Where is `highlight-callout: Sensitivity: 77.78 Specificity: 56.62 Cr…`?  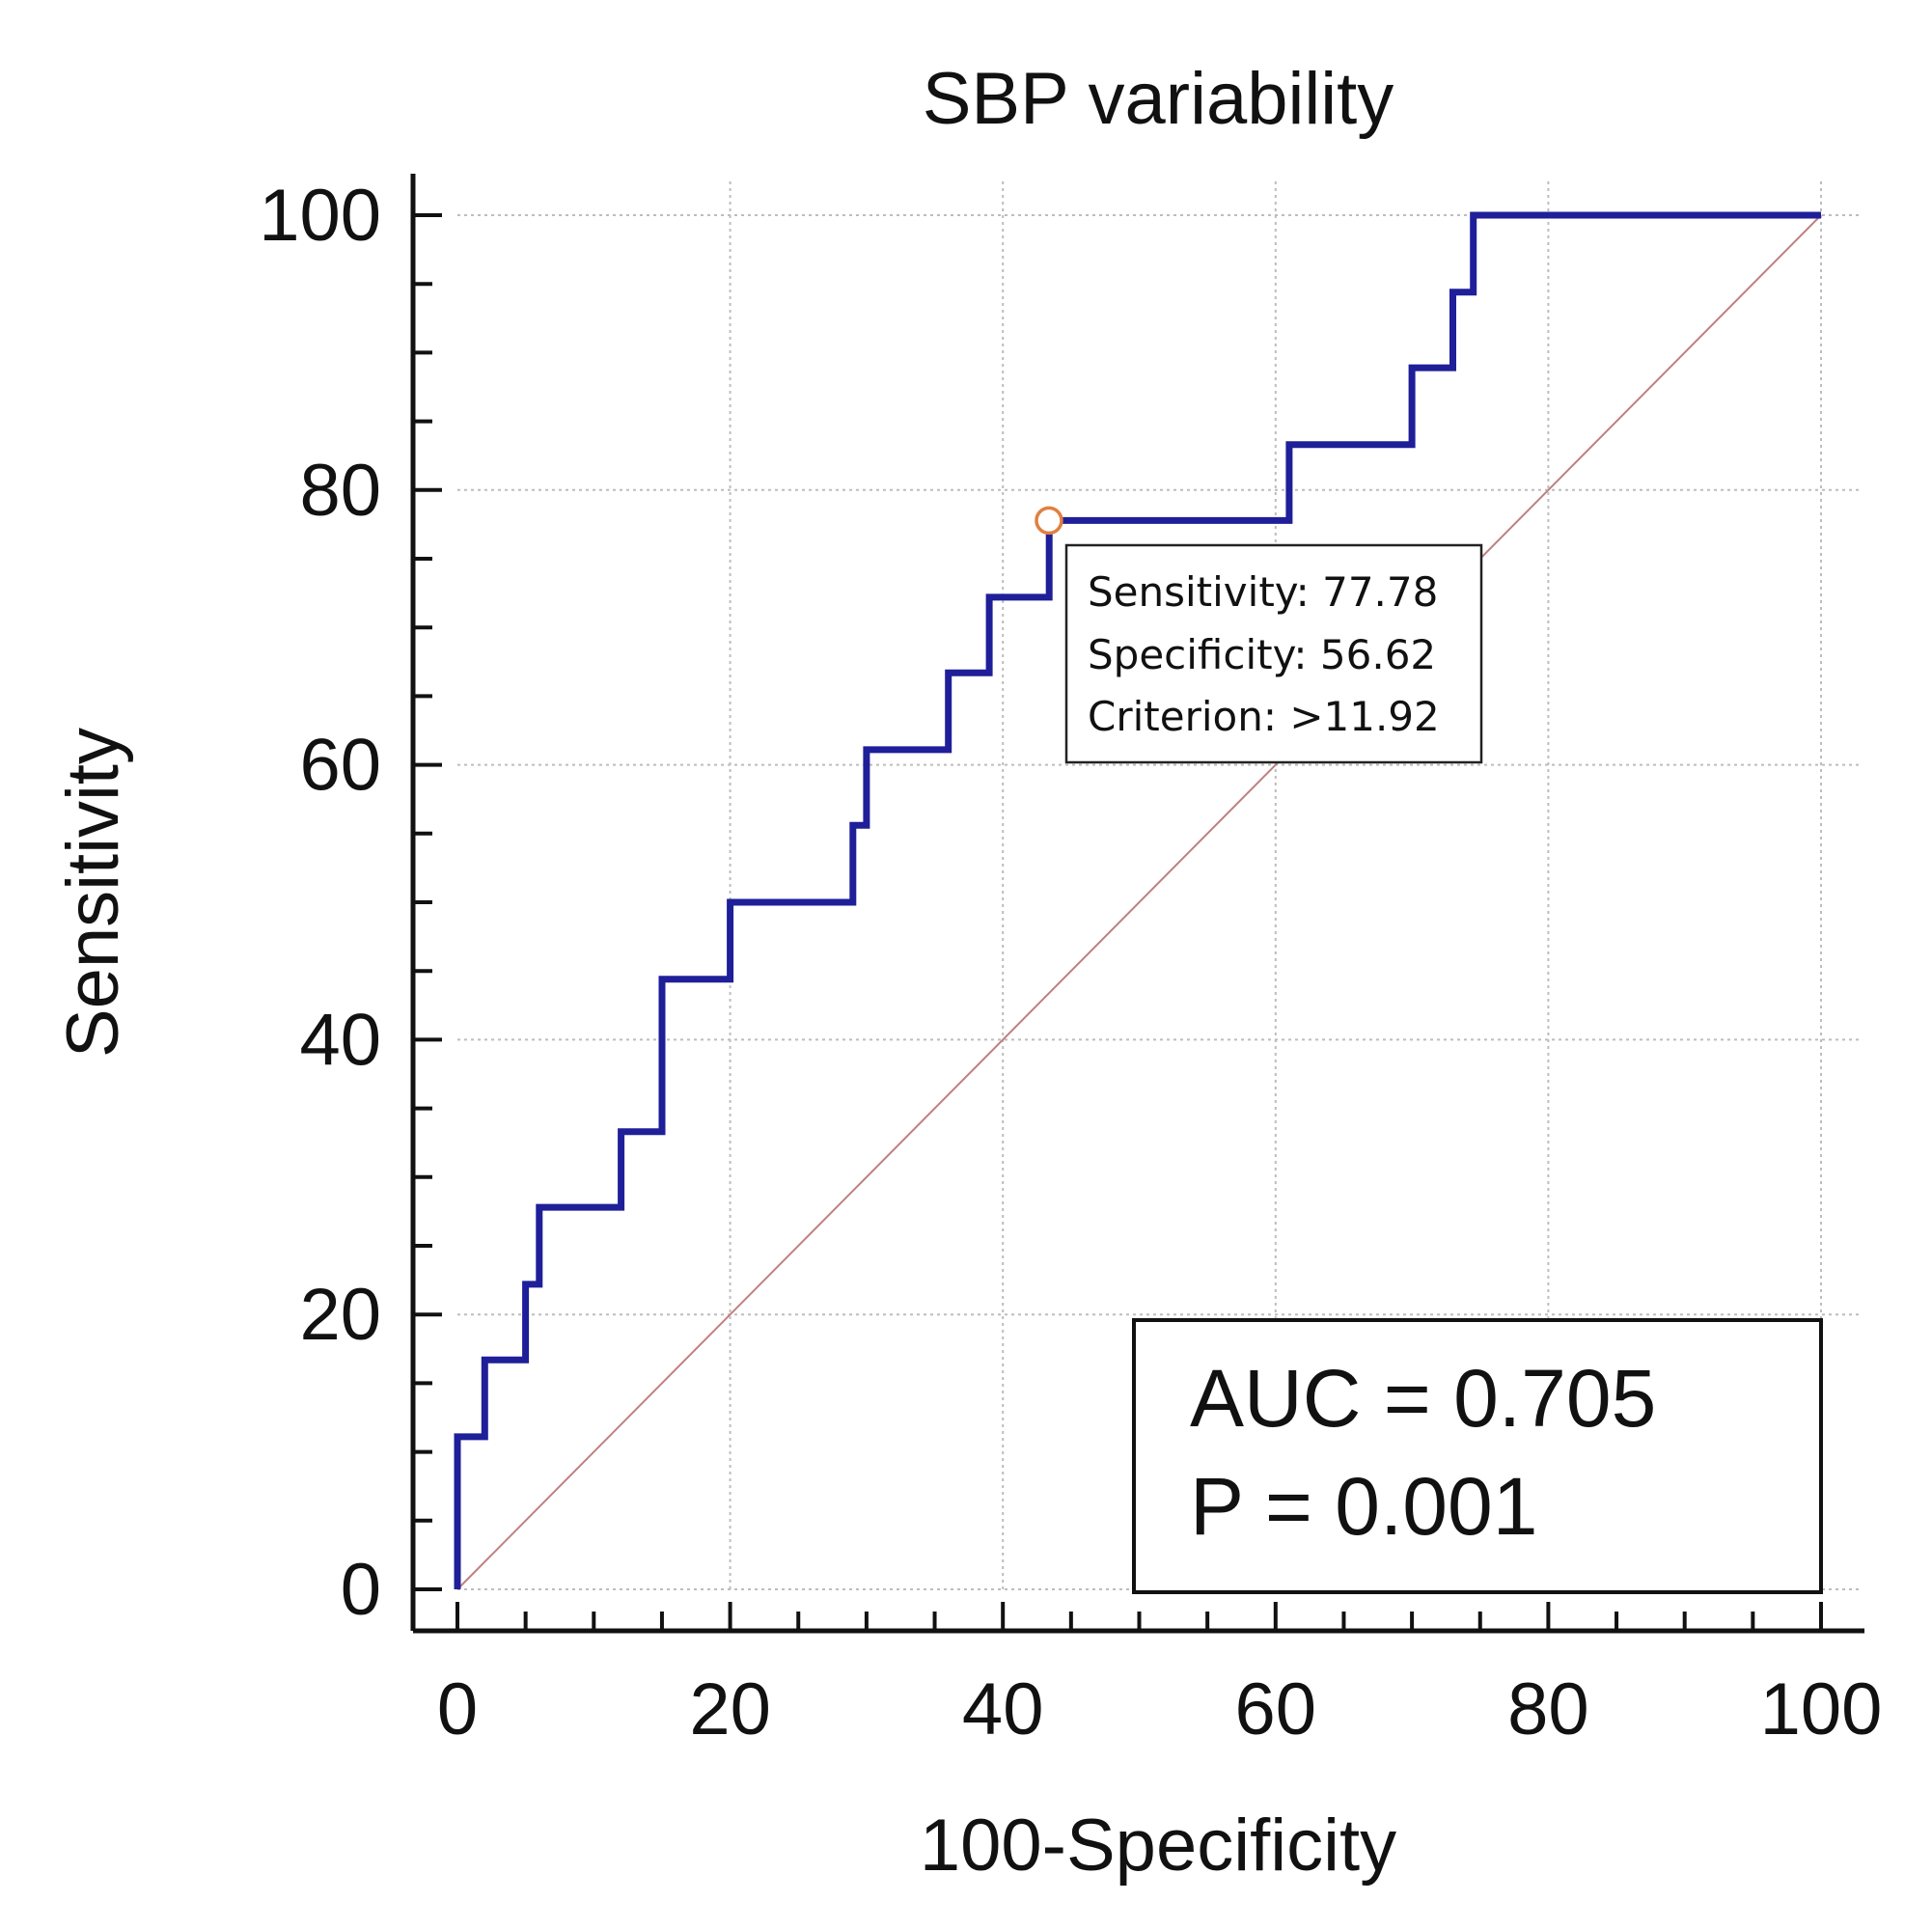
highlight-callout: Sensitivity: 77.78 Specificity: 56.62 Cr… is located at coordinates (1273, 654).